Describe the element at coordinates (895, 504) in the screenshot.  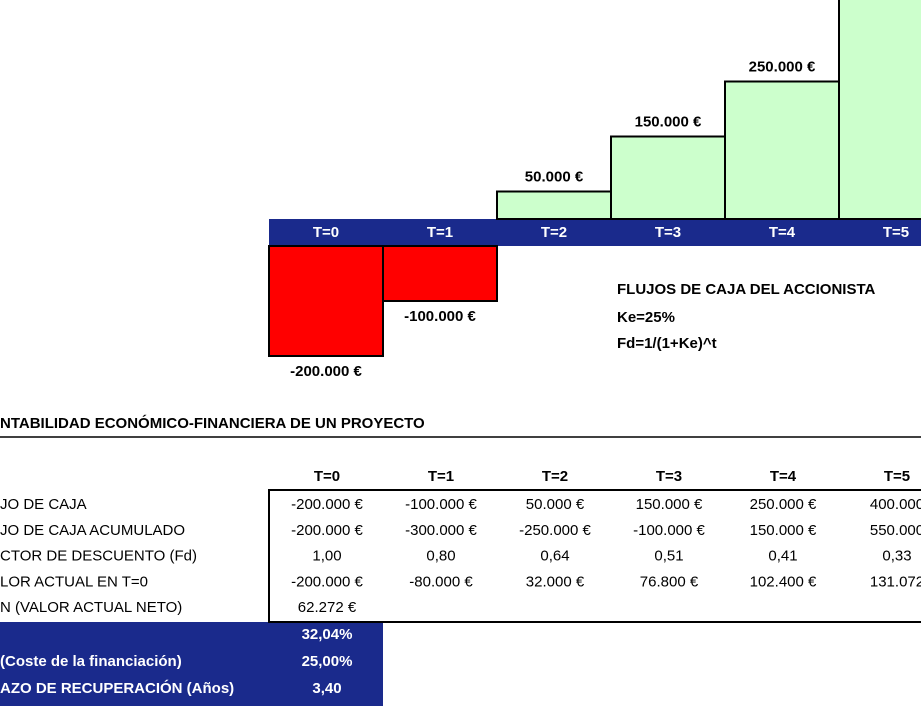
I see `cell: 400.000` at that location.